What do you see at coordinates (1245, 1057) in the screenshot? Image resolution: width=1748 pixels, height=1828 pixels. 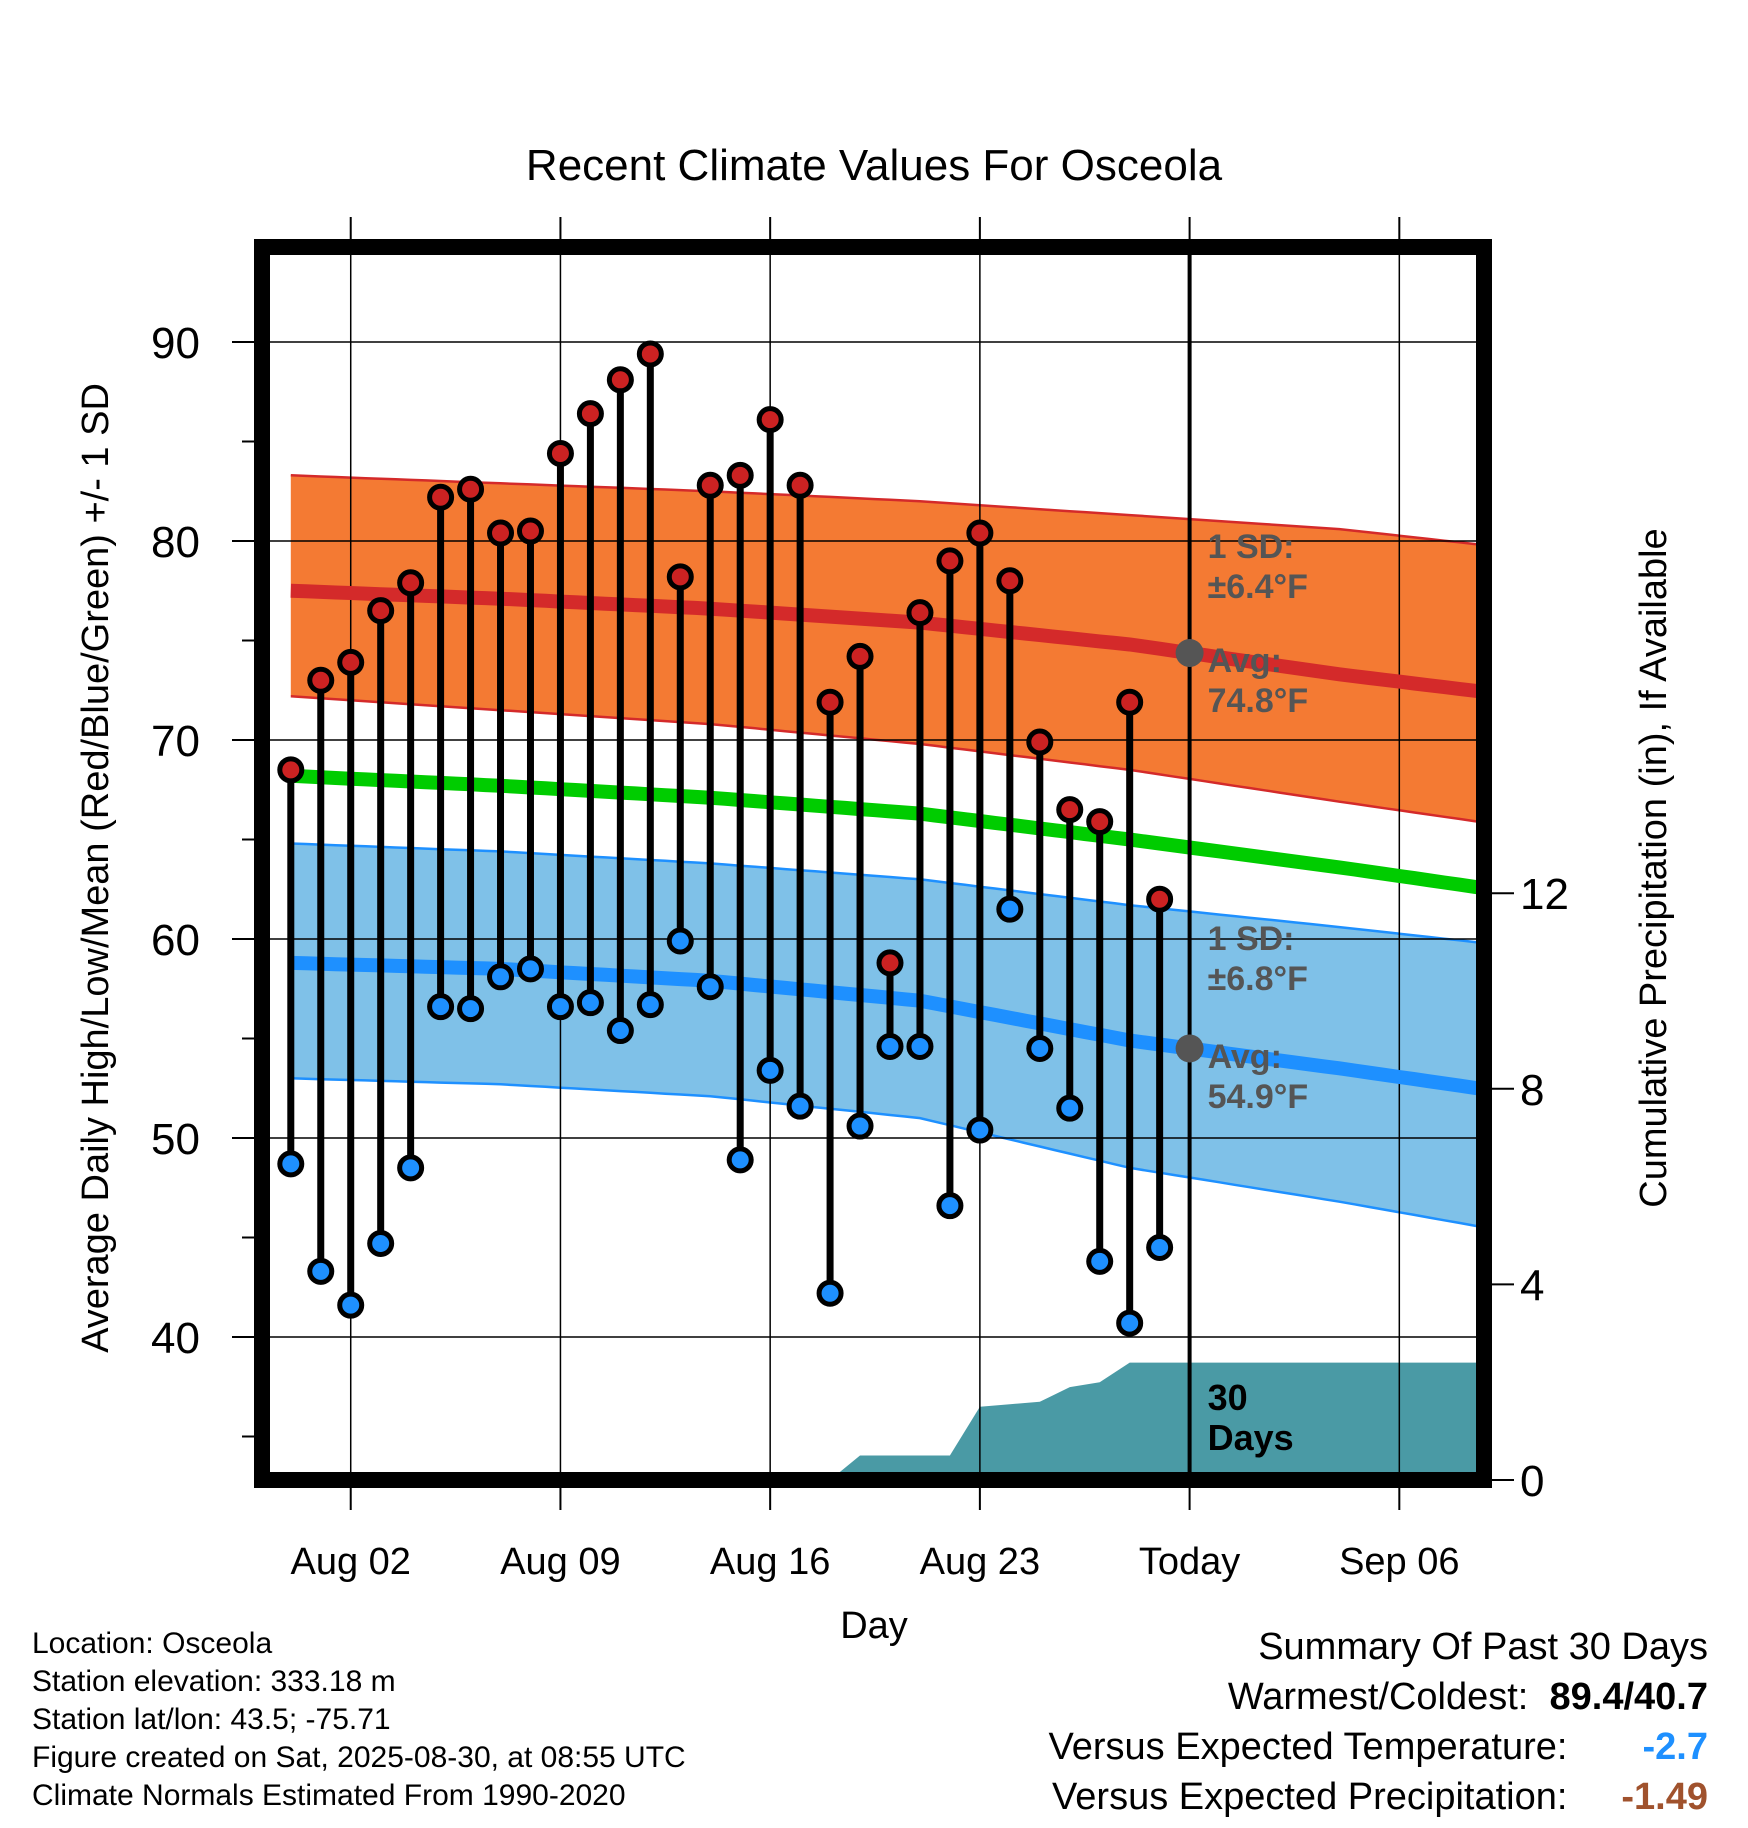 I see `low-avg-annotation-line-1: Avg:` at bounding box center [1245, 1057].